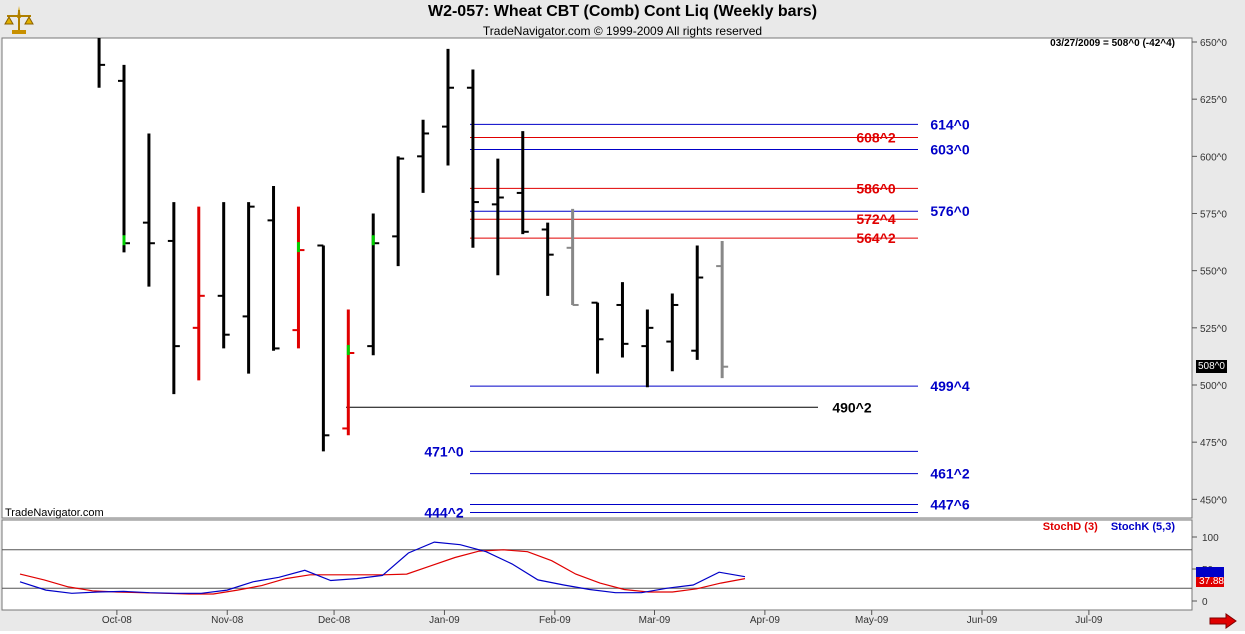 This screenshot has width=1245, height=634. I want to click on stoch-pane, so click(597, 565).